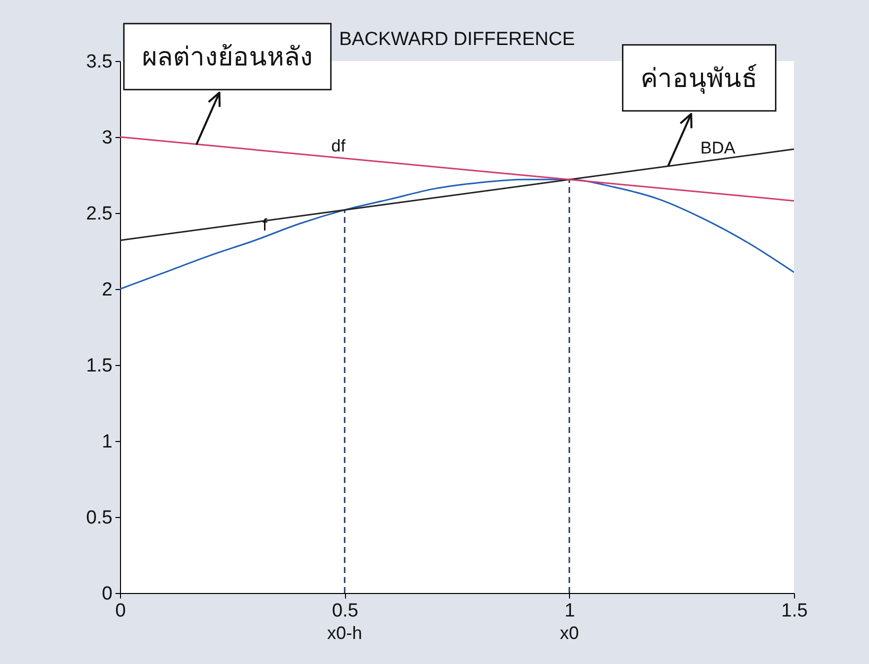 The width and height of the screenshot is (869, 664). Describe the element at coordinates (227, 57) in the screenshot. I see `annotation: ผลต่างย้อนหลัง` at that location.